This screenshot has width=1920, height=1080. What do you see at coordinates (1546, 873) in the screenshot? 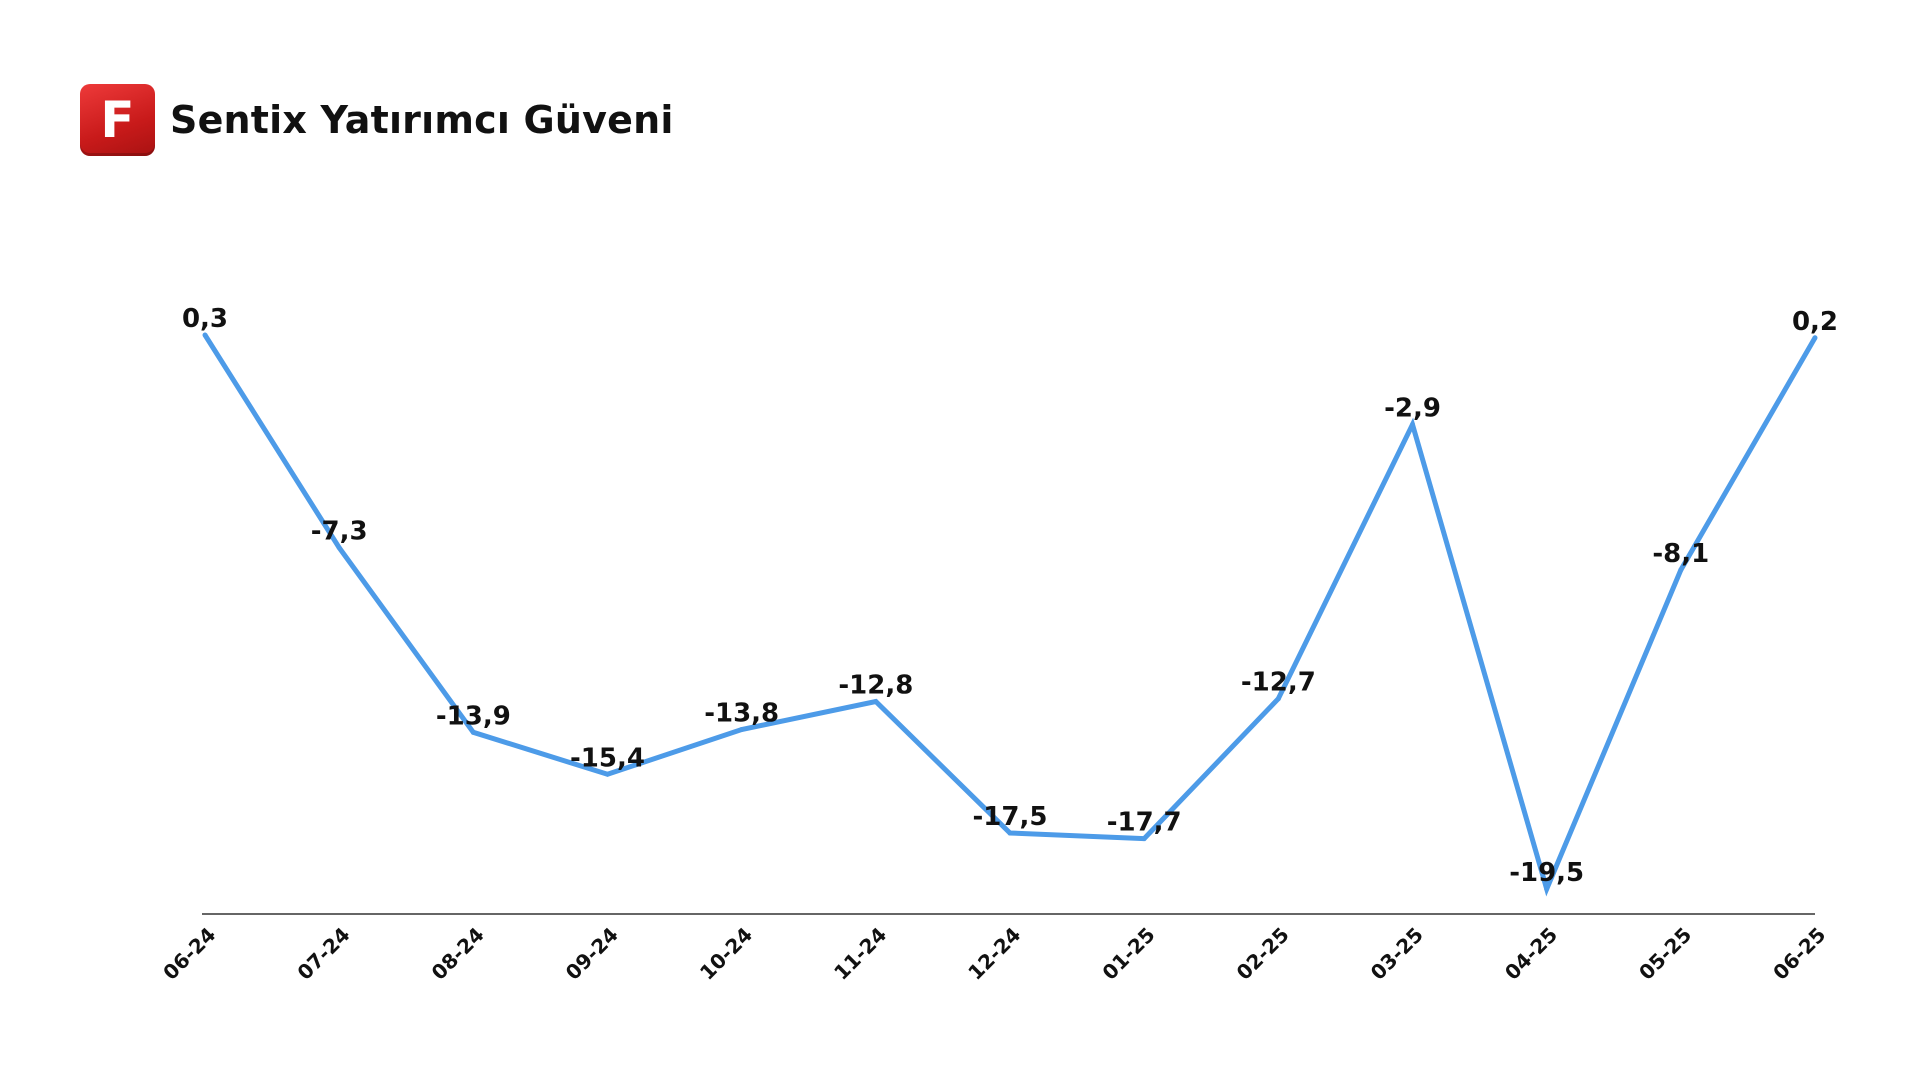
I see `data-label: -19,5` at bounding box center [1546, 873].